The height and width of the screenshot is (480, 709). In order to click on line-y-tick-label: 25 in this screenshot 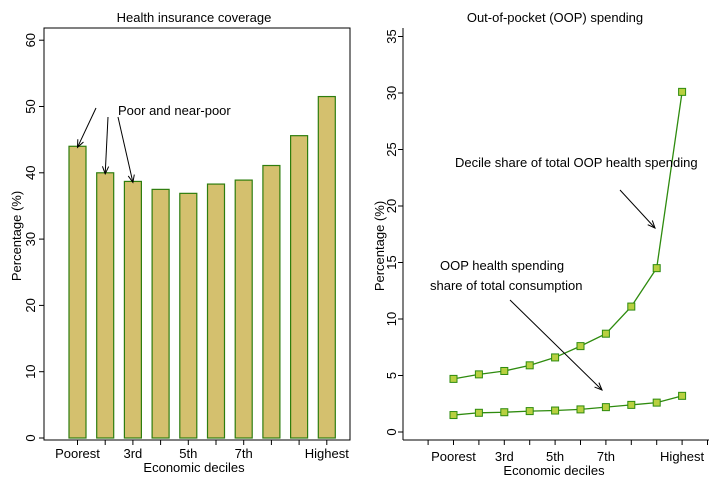, I will do `click(391, 149)`.